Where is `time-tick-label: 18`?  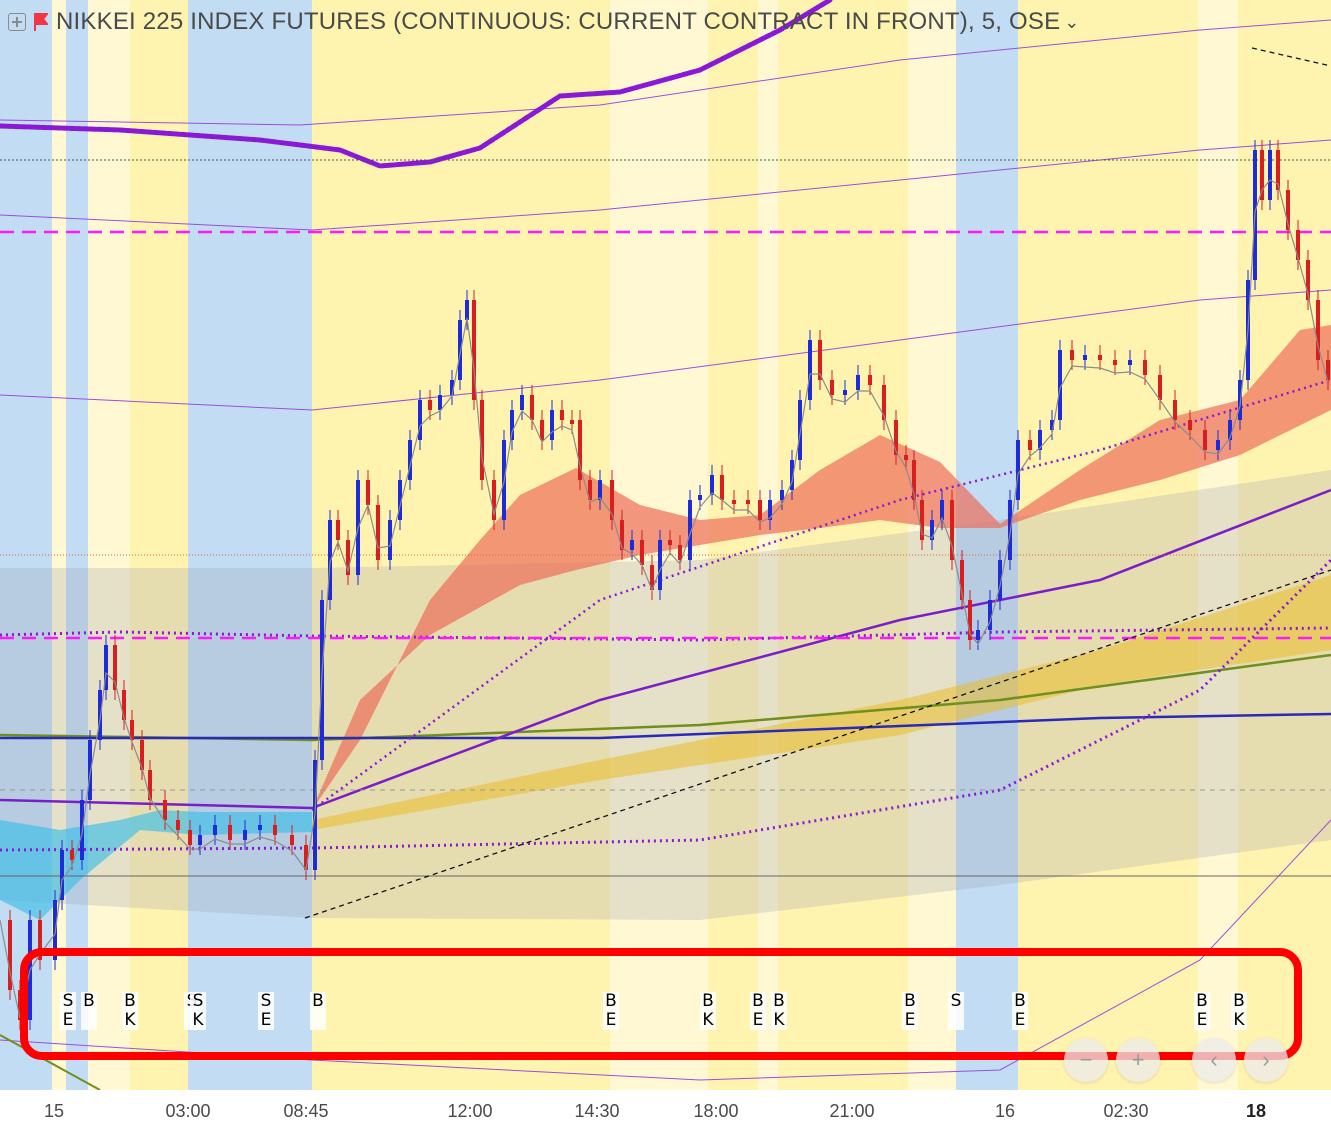 time-tick-label: 18 is located at coordinates (1256, 1111).